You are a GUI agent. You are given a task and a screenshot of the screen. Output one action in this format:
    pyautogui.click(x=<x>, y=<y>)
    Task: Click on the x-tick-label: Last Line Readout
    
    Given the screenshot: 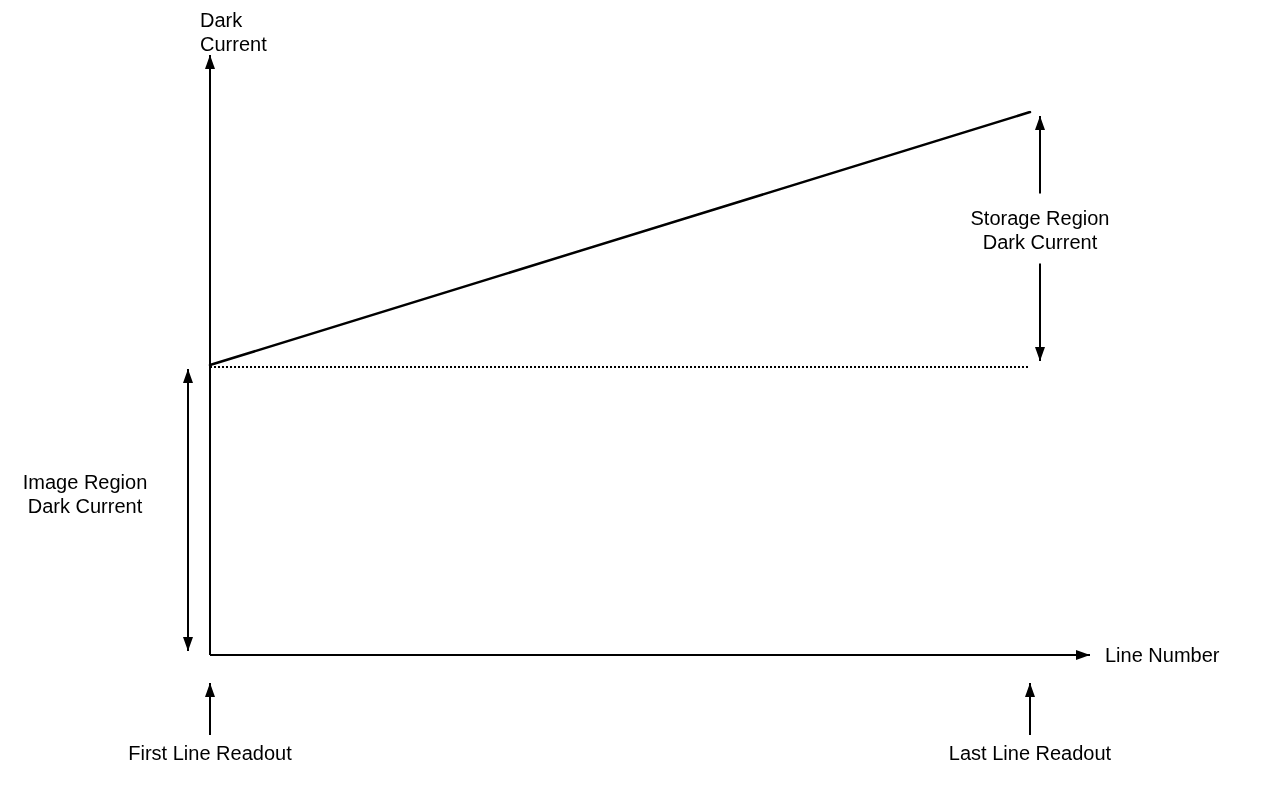 What is the action you would take?
    pyautogui.click(x=1030, y=753)
    